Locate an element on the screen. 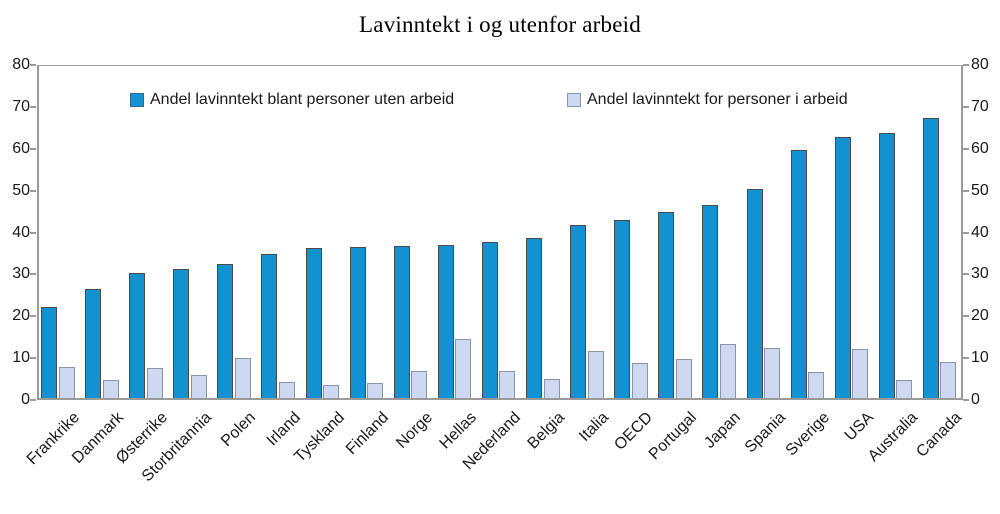  x-axis-label-usa: USA is located at coordinates (859, 427).